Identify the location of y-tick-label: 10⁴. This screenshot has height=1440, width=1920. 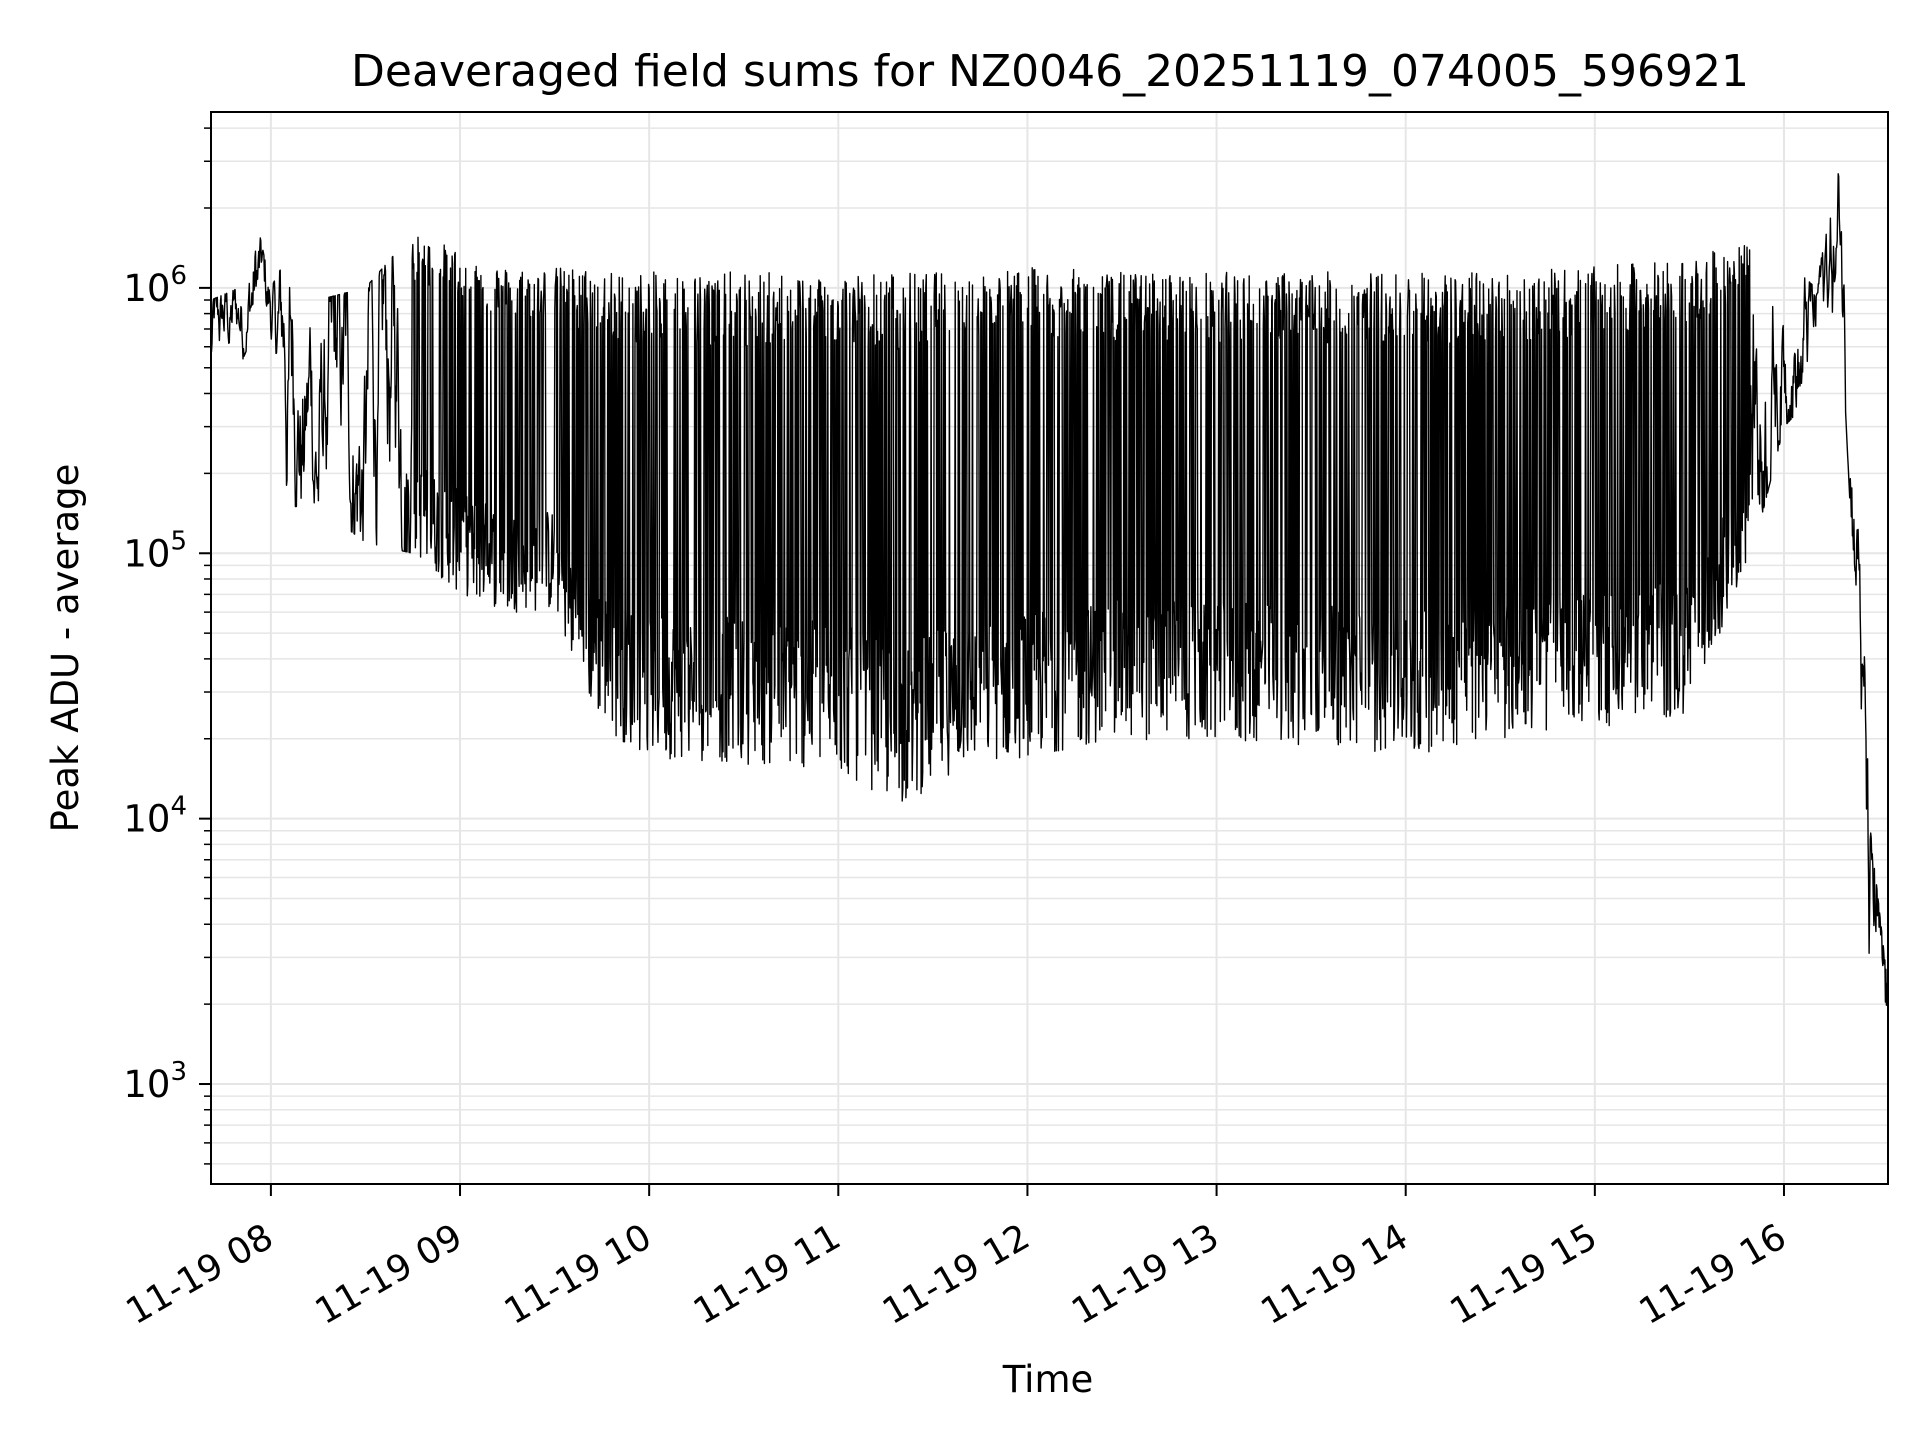
(155, 816).